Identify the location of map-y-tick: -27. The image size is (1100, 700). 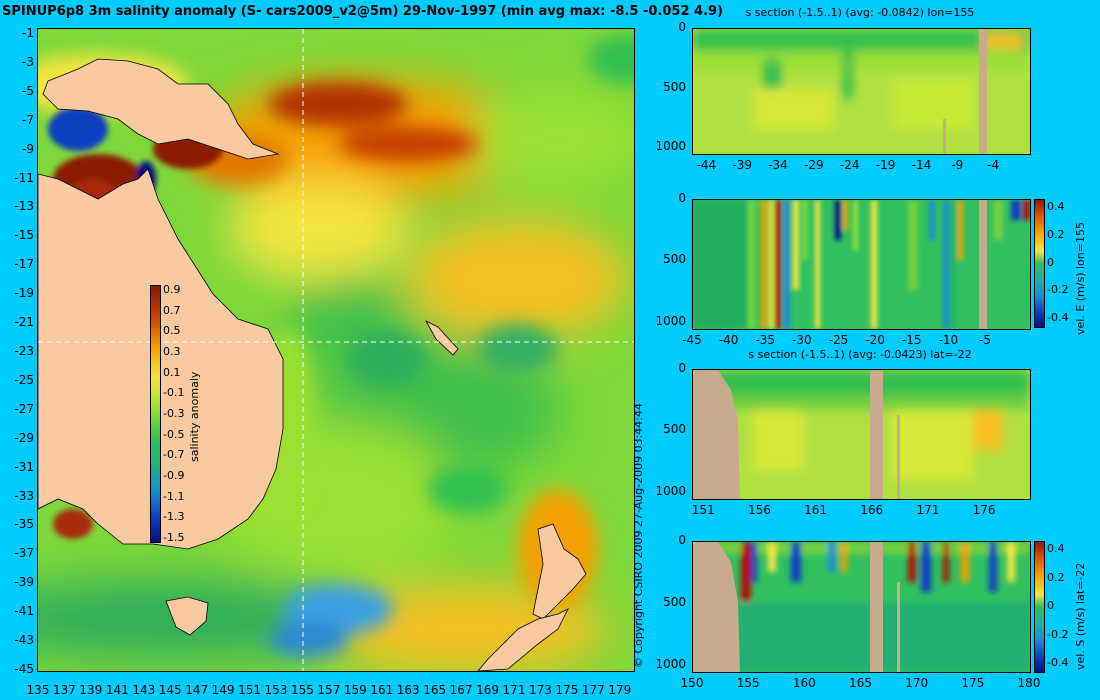
(24, 408).